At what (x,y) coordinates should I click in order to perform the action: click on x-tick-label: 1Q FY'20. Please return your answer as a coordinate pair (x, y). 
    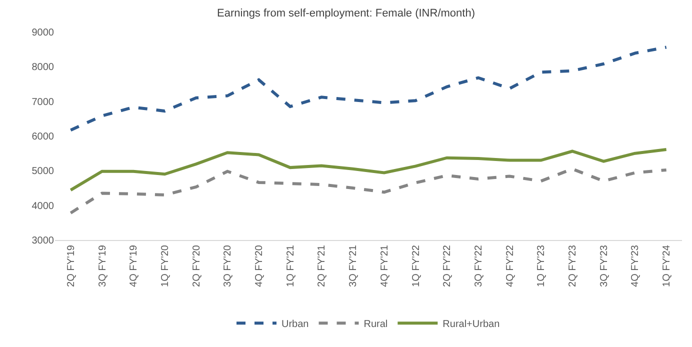
    Looking at the image, I should click on (165, 265).